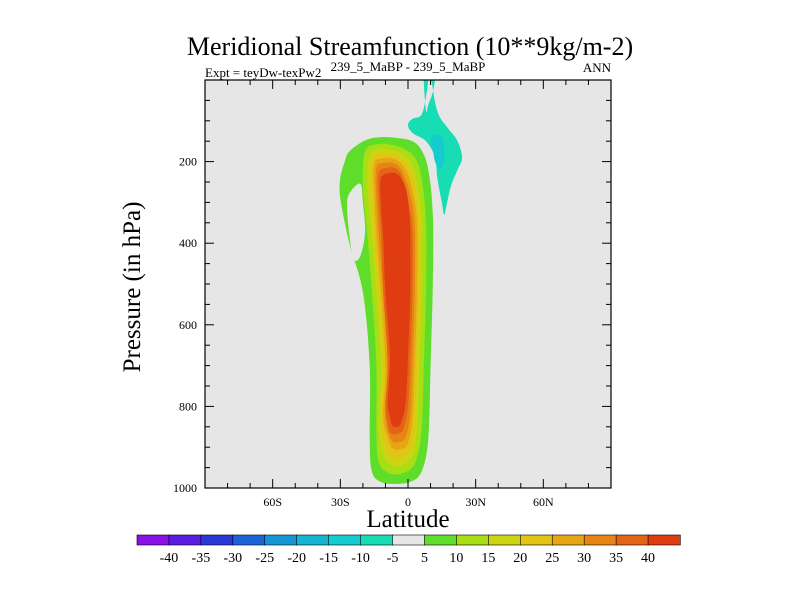  Describe the element at coordinates (393, 558) in the screenshot. I see `colorbar-label: -5` at that location.